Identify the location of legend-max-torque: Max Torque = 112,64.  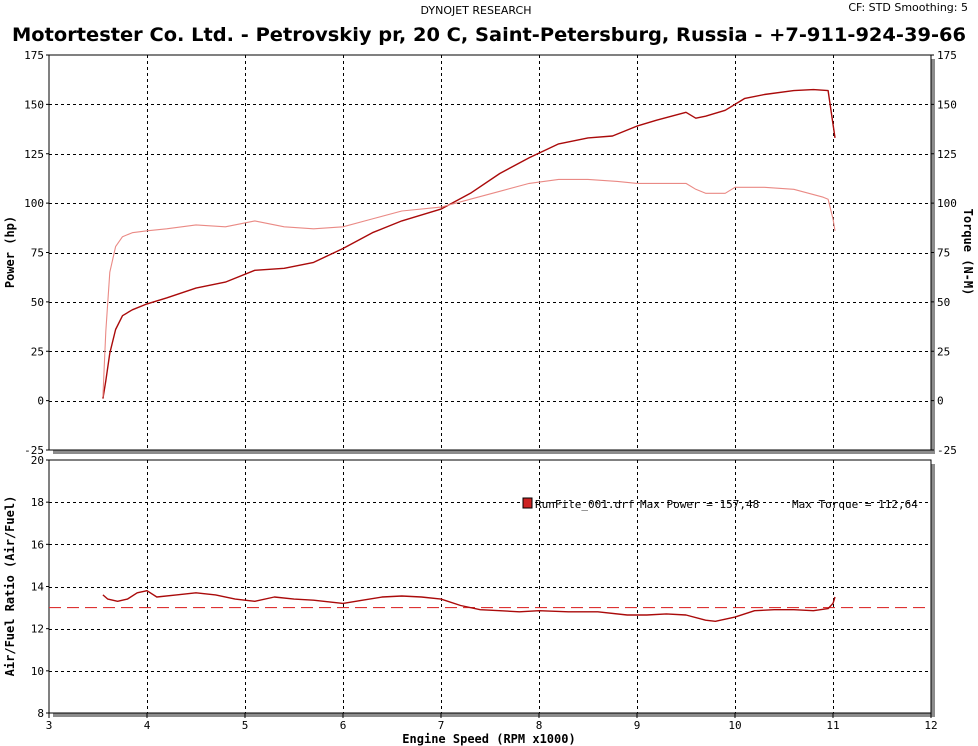
(855, 504).